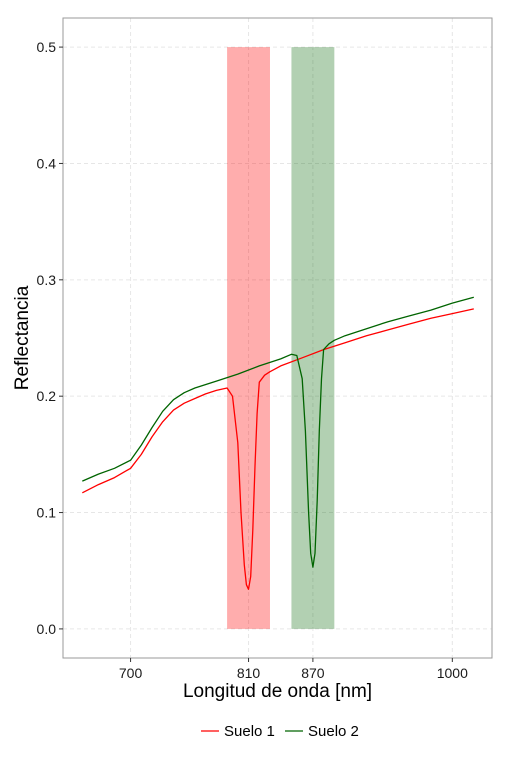 This screenshot has width=512, height=768. What do you see at coordinates (249, 673) in the screenshot?
I see `x-tick-label: 810` at bounding box center [249, 673].